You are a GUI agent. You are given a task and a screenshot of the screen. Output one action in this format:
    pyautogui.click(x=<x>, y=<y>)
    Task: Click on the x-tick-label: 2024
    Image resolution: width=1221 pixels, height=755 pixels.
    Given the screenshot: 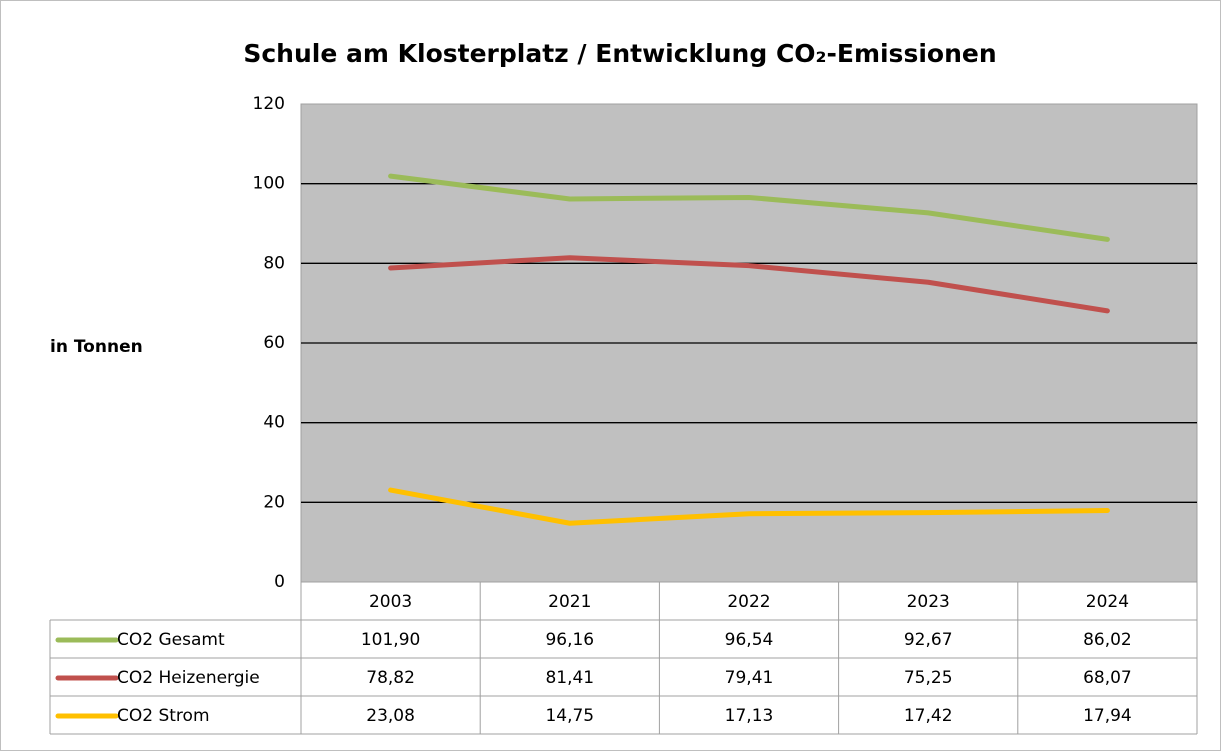 What is the action you would take?
    pyautogui.click(x=1107, y=602)
    